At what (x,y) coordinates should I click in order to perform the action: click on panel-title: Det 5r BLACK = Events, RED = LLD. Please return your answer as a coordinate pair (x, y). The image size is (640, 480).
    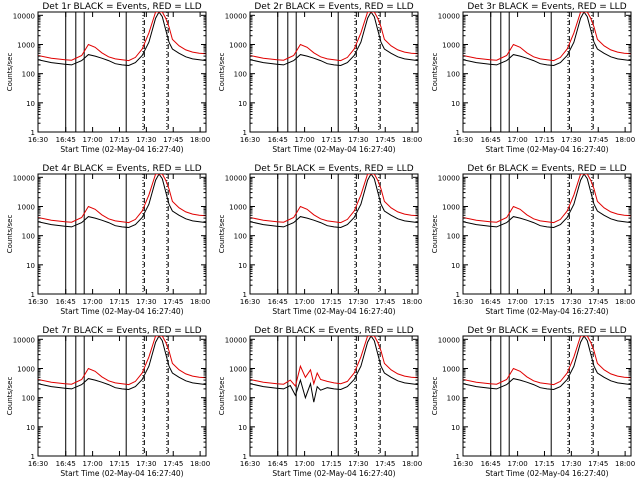
    Looking at the image, I should click on (333, 169).